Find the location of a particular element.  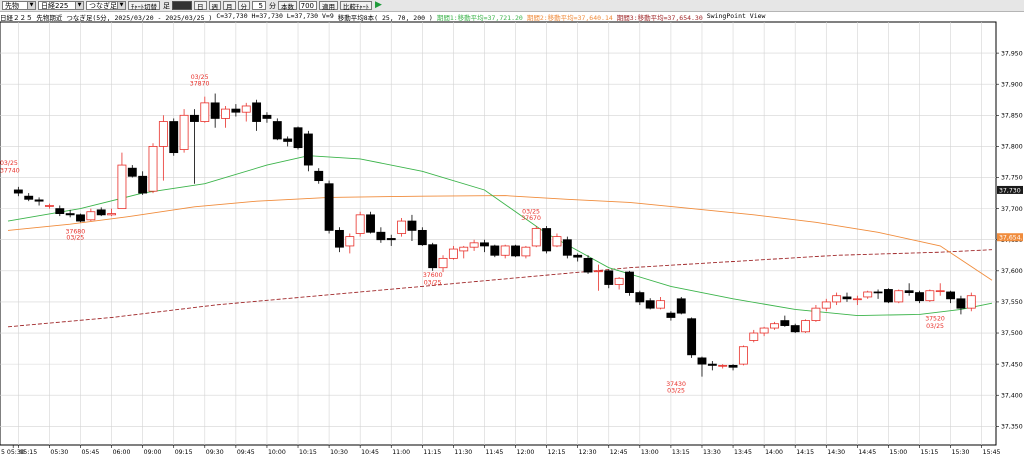

x-tick-label: 06:00 is located at coordinates (122, 452).